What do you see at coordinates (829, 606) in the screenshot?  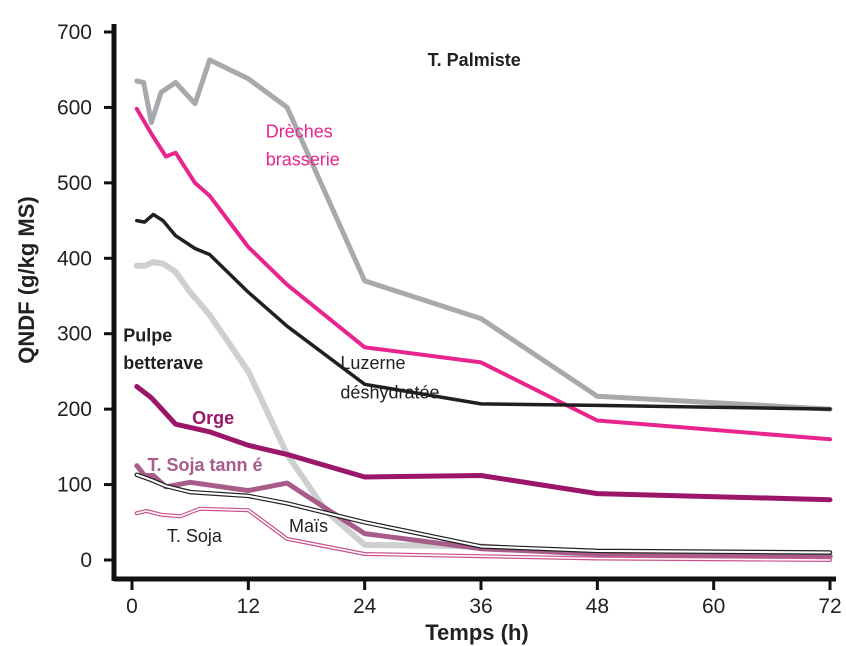 I see `x-tick-label-72: 72` at bounding box center [829, 606].